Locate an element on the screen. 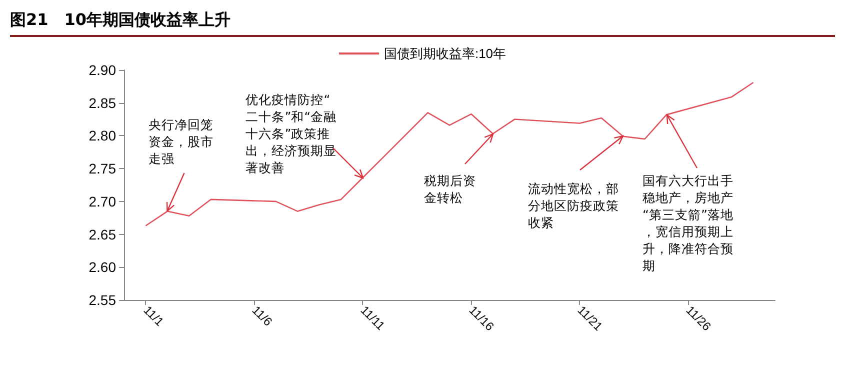 The image size is (845, 389). chart-title: 图21 10年期国债收益率上升 is located at coordinates (422, 23).